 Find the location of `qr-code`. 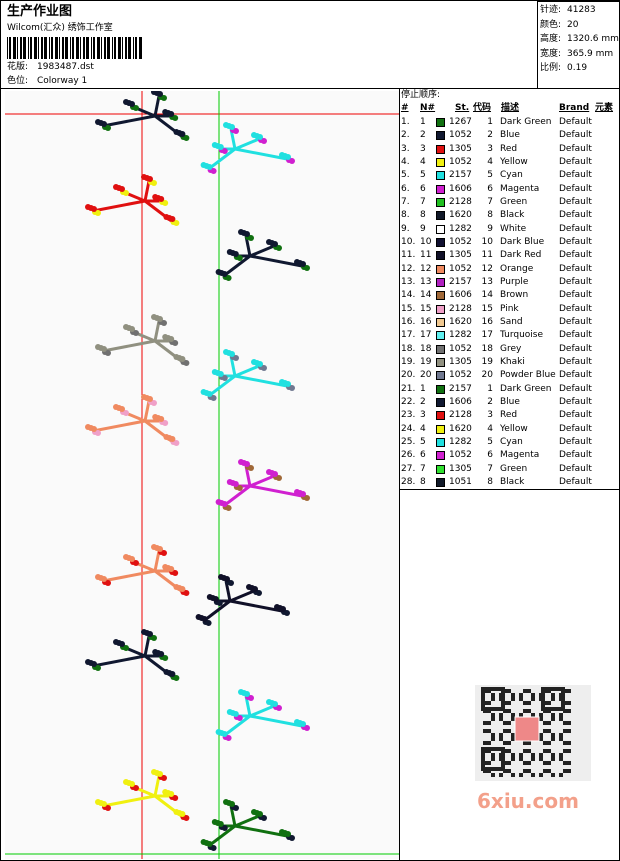

qr-code is located at coordinates (533, 733).